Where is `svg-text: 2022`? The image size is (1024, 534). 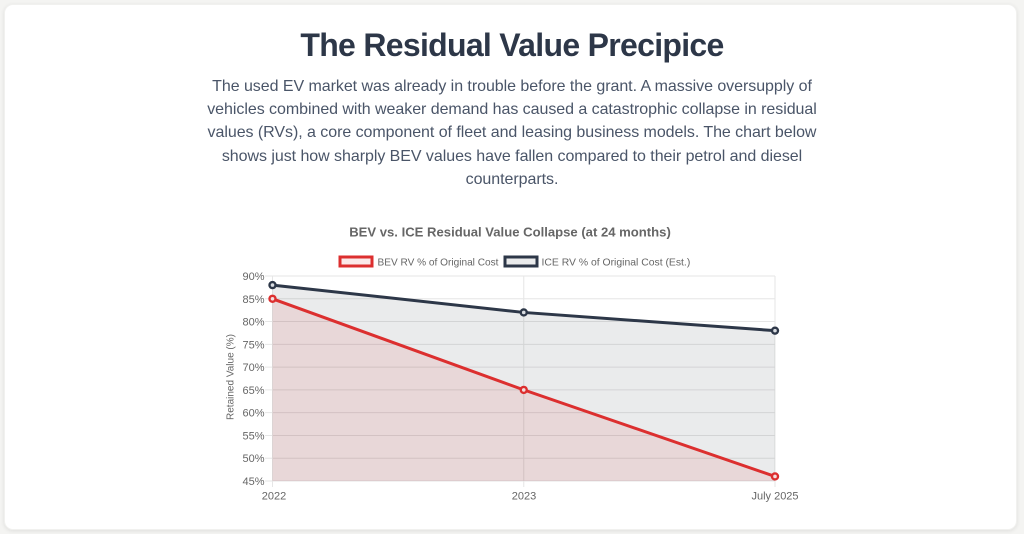
svg-text: 2022 is located at coordinates (274, 497).